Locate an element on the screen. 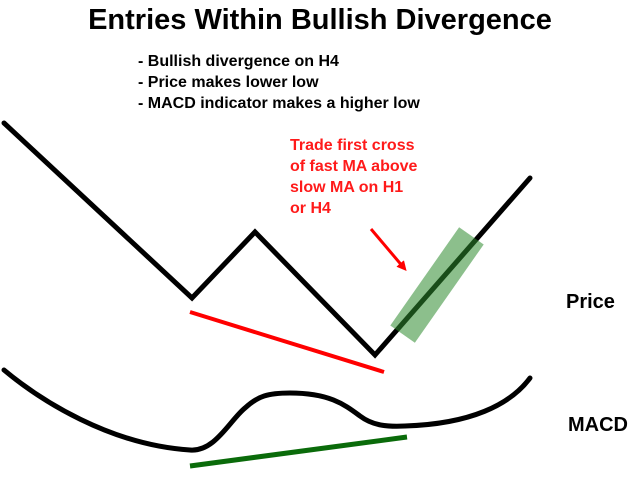  annotation-line: of fast MA above is located at coordinates (354, 166).